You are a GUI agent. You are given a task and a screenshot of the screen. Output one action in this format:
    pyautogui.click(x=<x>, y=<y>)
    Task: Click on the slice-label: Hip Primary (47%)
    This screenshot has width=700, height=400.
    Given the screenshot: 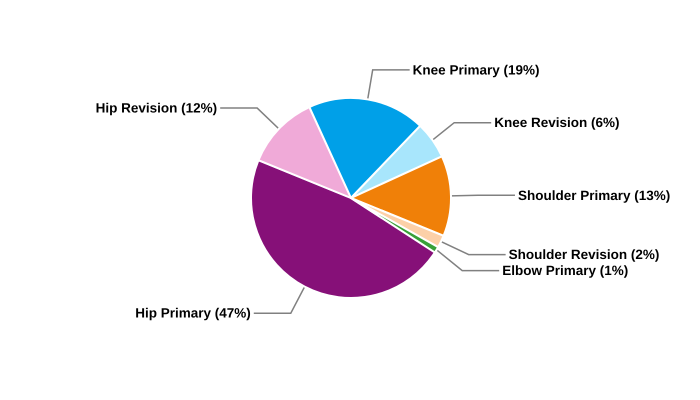 What is the action you would take?
    pyautogui.click(x=193, y=313)
    